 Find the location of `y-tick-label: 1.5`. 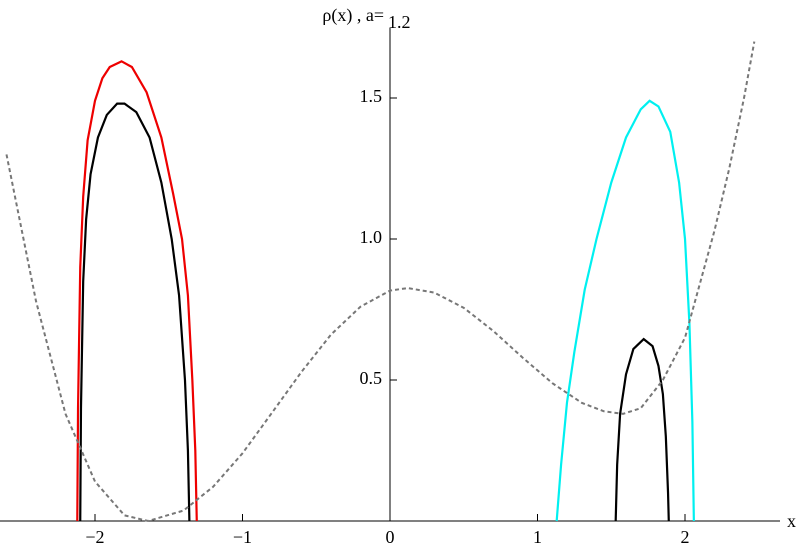

y-tick-label: 1.5 is located at coordinates (371, 96).